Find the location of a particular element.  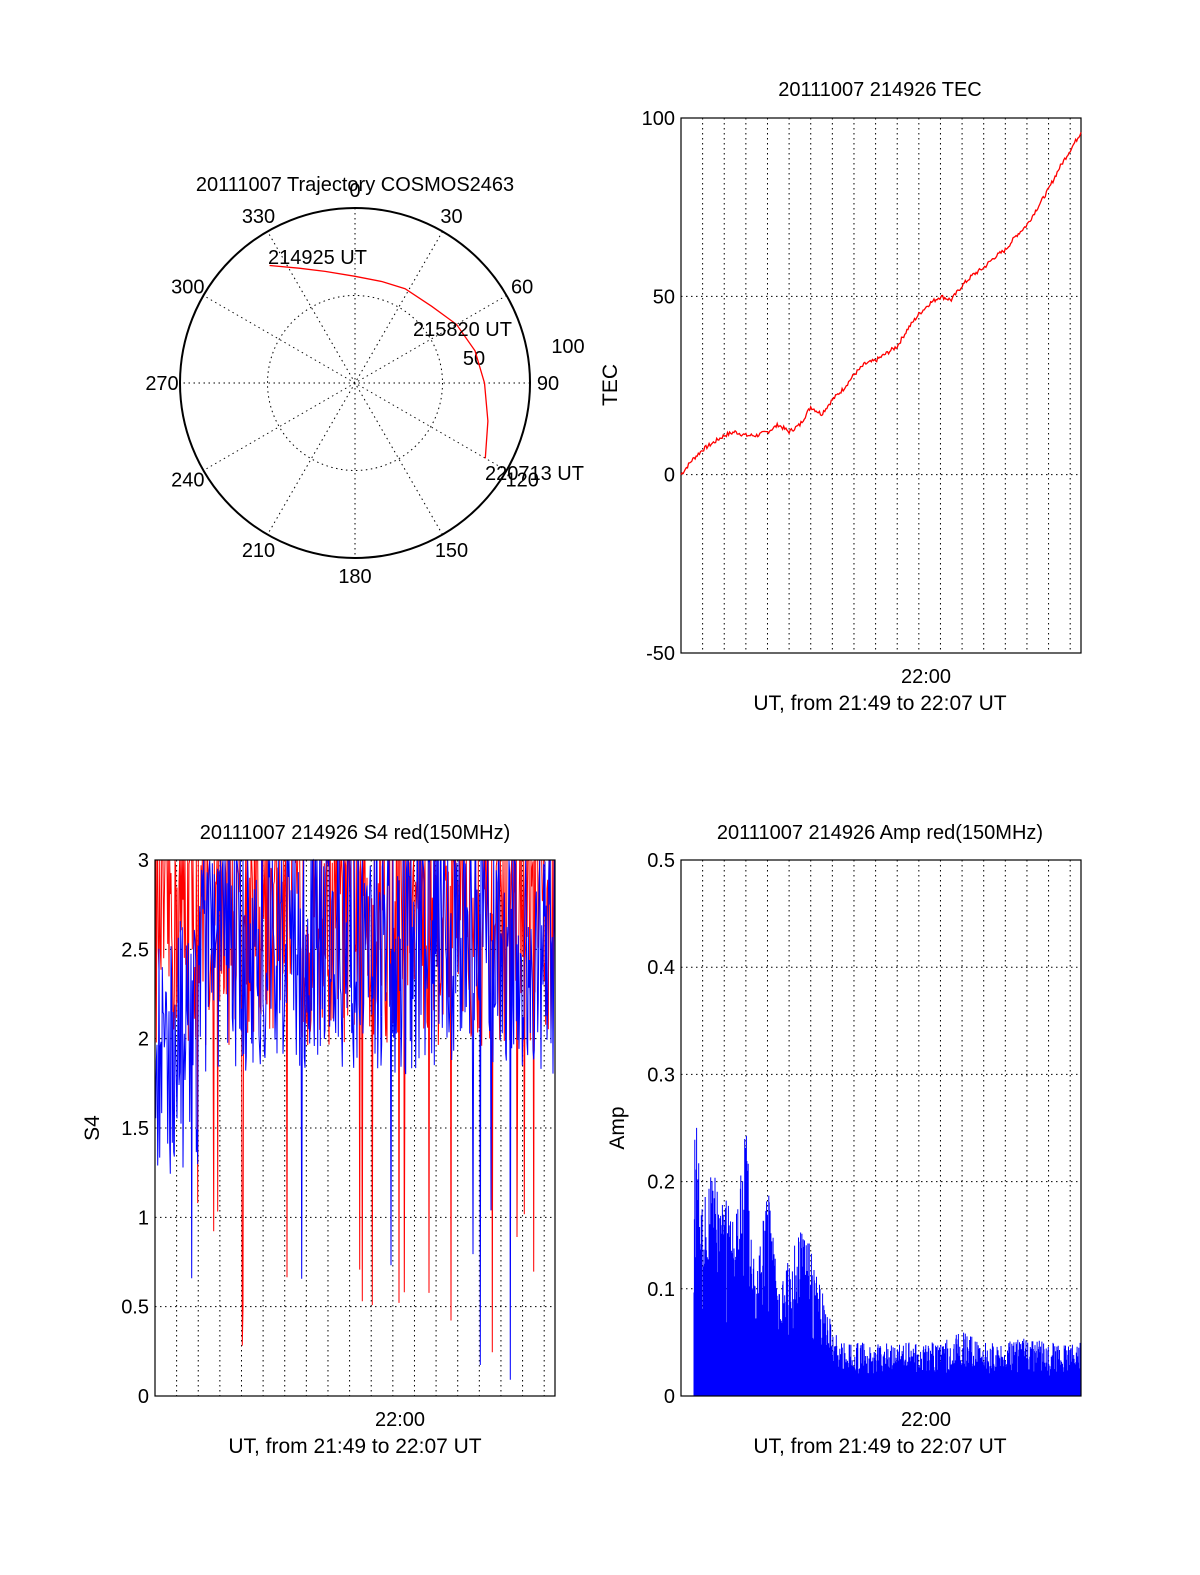

tec-series-line is located at coordinates (881, 304).